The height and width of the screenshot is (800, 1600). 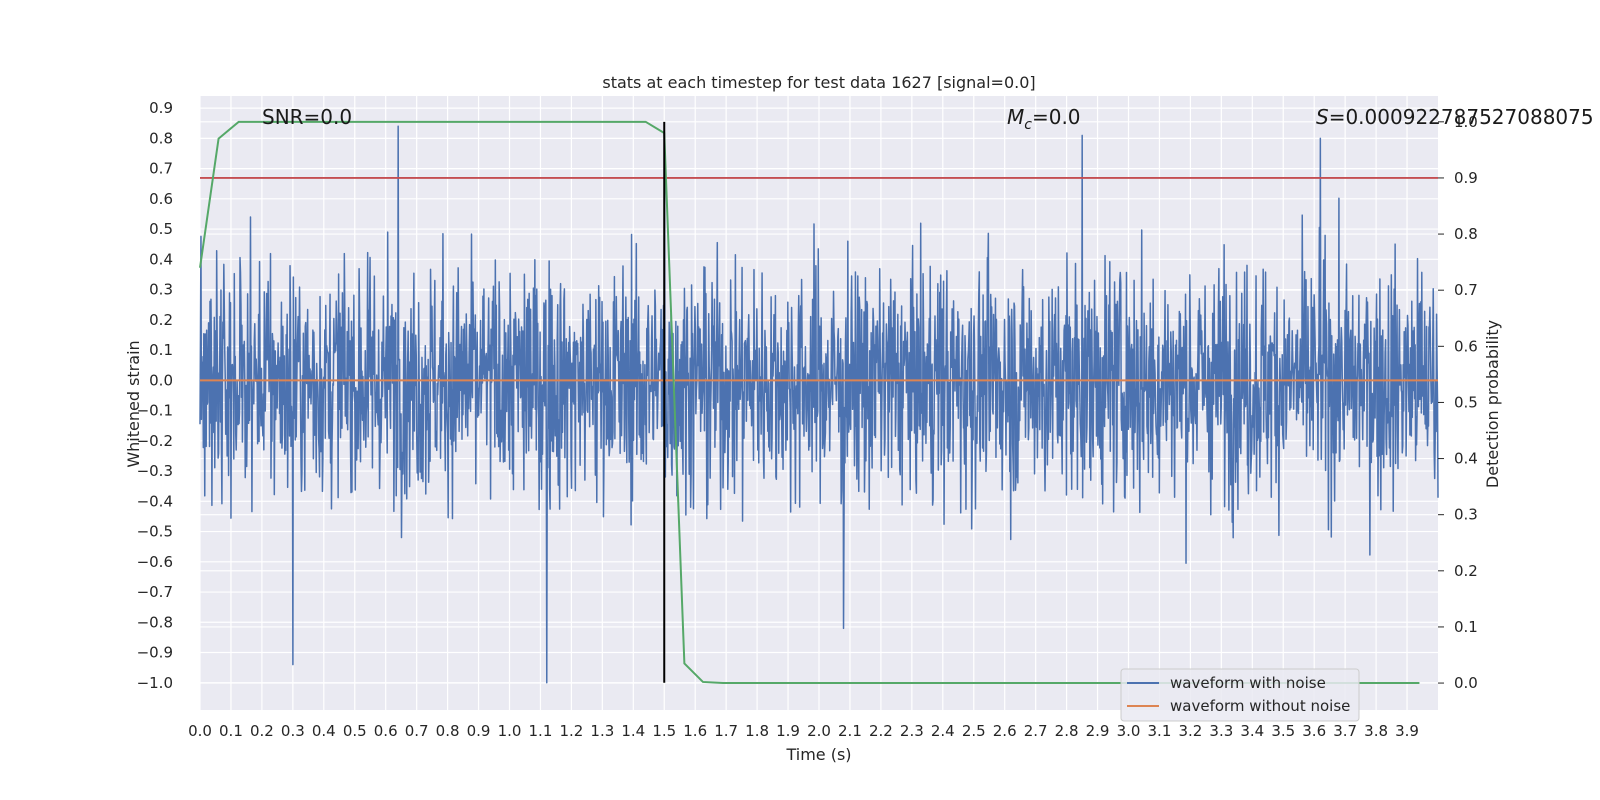 What do you see at coordinates (307, 117) in the screenshot?
I see `snr-annotation: SNR=0.0` at bounding box center [307, 117].